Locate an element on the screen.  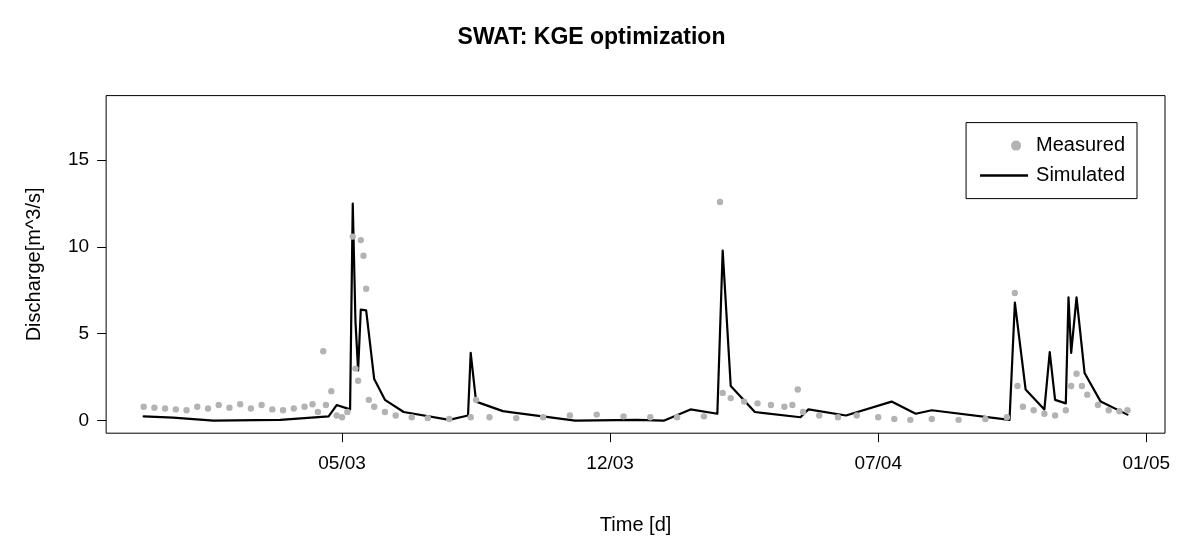
legend-label: Measured is located at coordinates (1080, 144).